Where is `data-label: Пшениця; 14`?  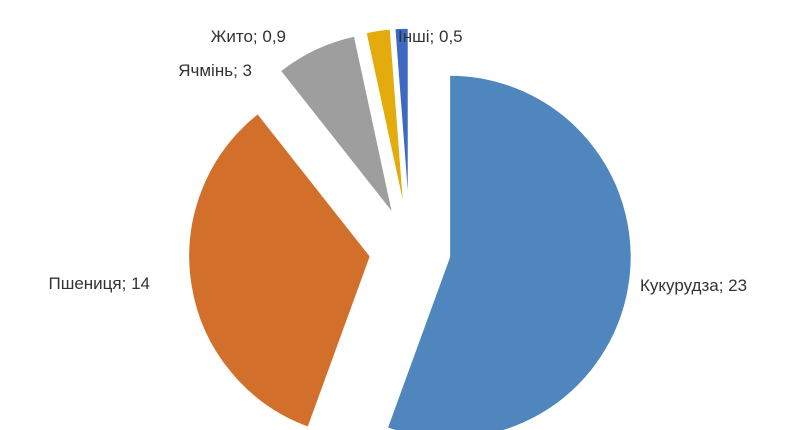 data-label: Пшениця; 14 is located at coordinates (99, 283).